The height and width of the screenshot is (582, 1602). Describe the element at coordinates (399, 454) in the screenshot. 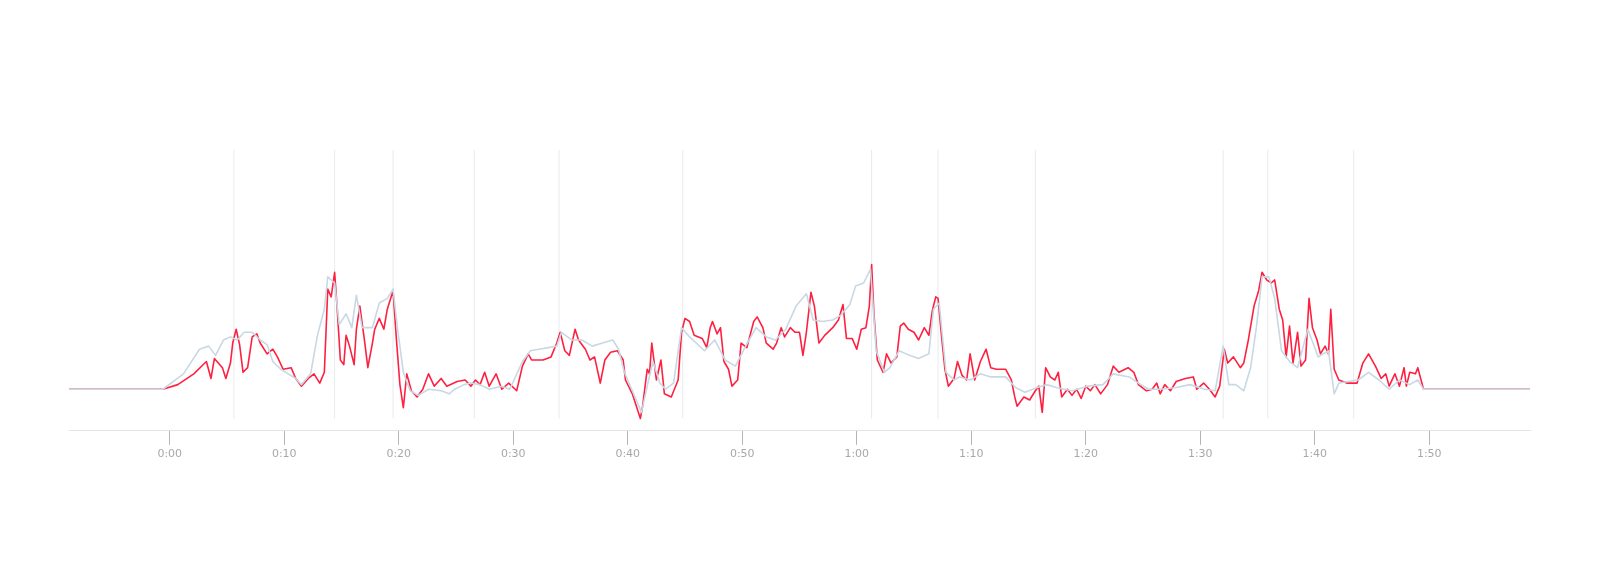

I see `x-tick-label: 0:20` at that location.